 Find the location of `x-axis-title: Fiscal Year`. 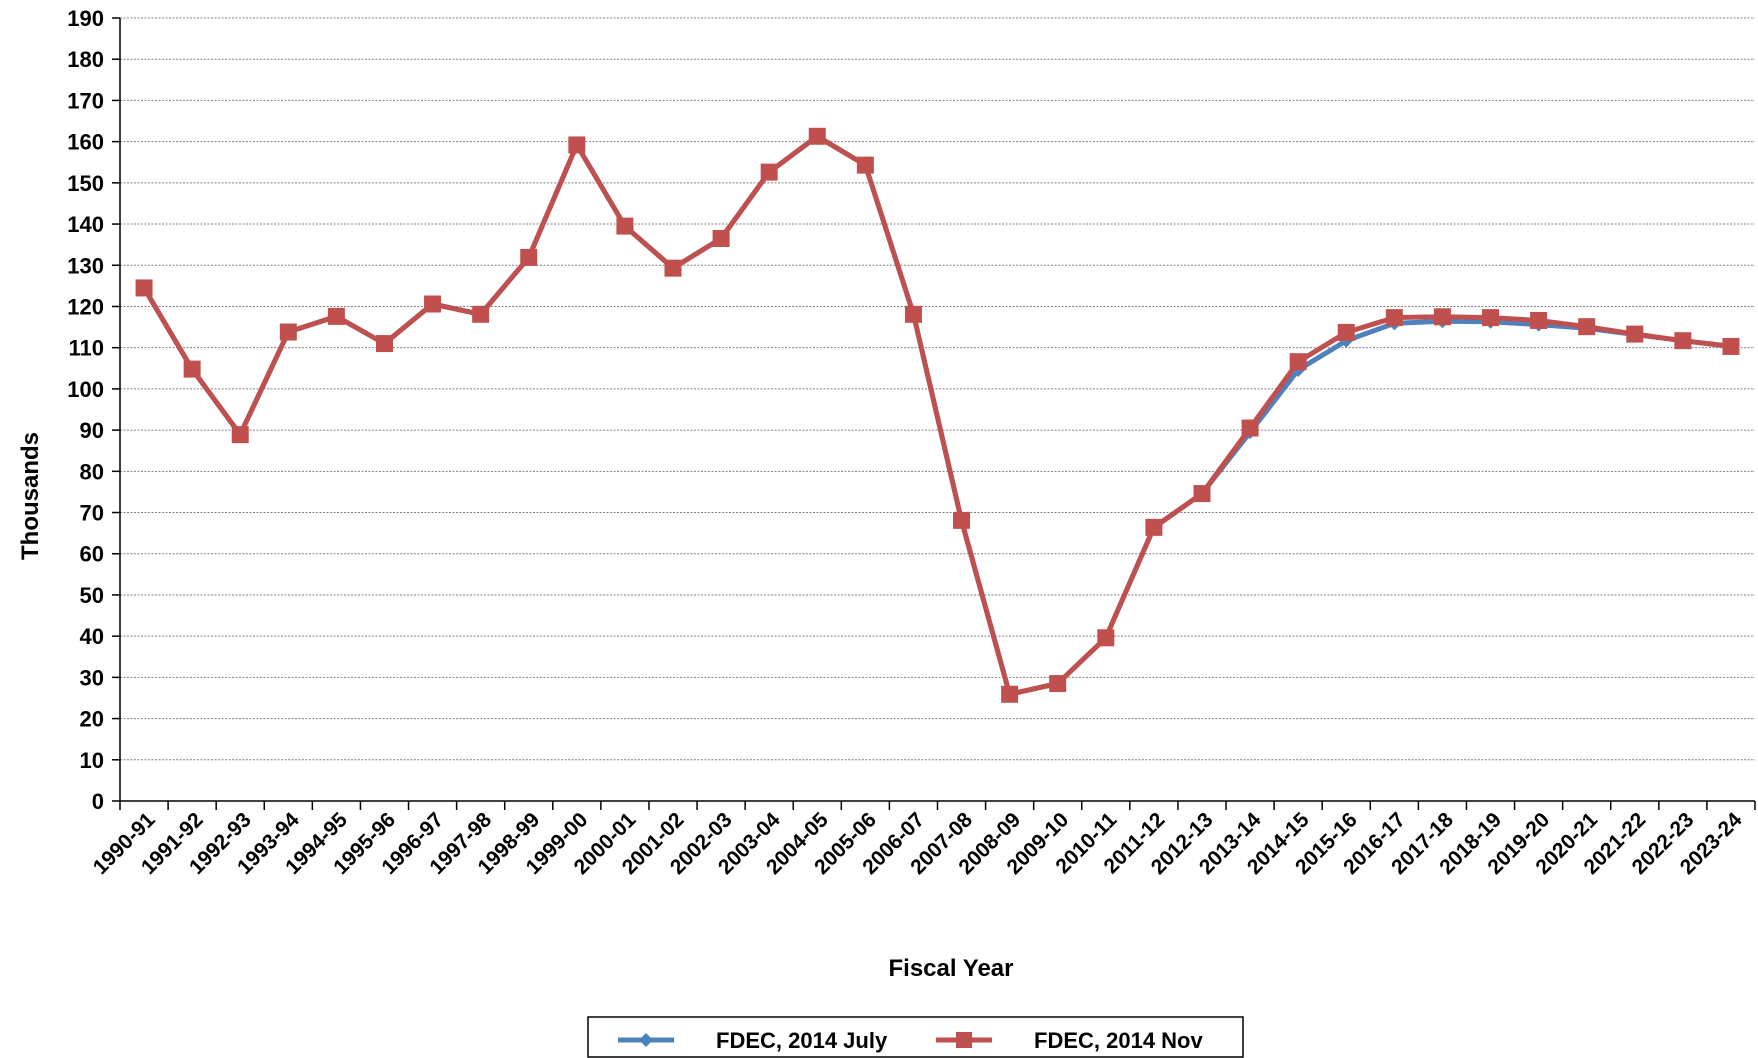

x-axis-title: Fiscal Year is located at coordinates (951, 968).